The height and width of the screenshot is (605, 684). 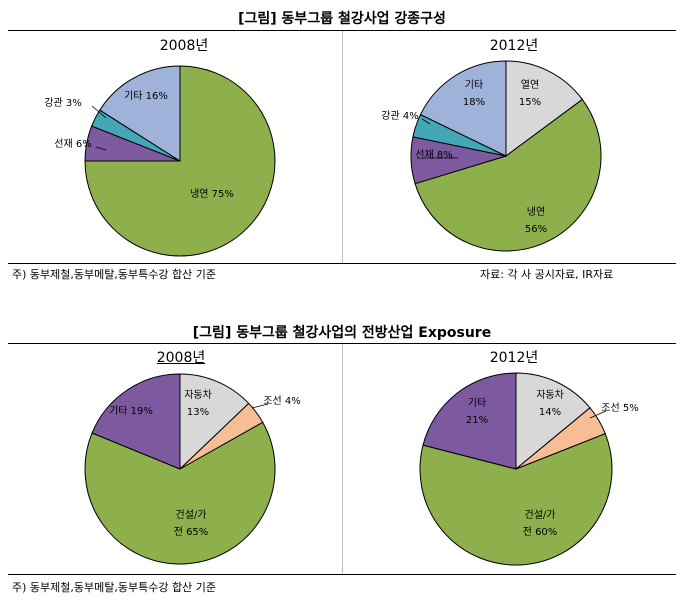 I want to click on data-label-1-1: 냉연 56%, so click(x=536, y=220).